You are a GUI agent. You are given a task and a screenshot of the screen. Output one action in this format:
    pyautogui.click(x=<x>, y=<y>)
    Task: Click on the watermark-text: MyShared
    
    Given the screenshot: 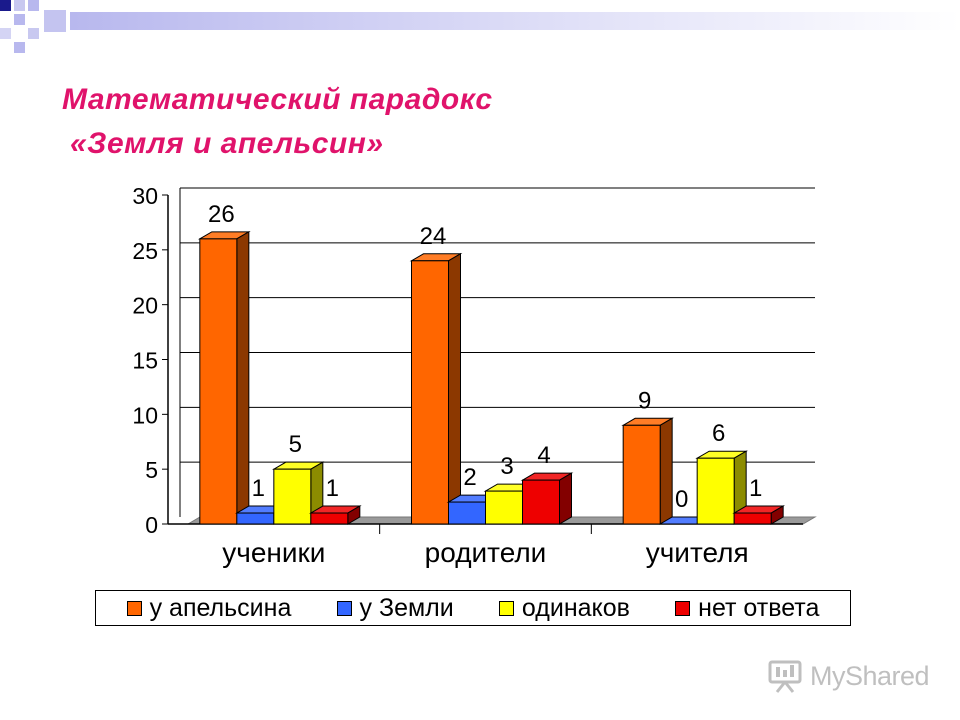 What is the action you would take?
    pyautogui.click(x=870, y=675)
    